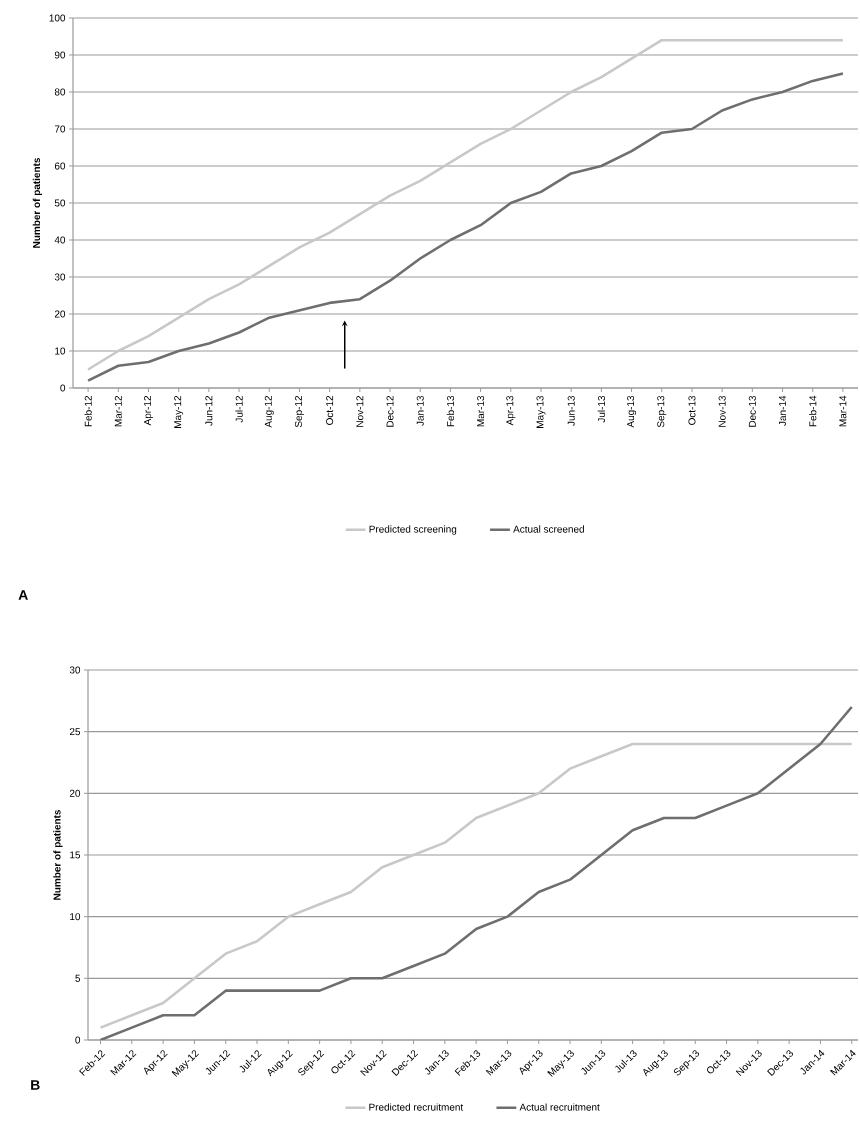 This screenshot has width=860, height=1128. Describe the element at coordinates (416, 1107) in the screenshot. I see `legend-label: Predicted recruitment` at that location.